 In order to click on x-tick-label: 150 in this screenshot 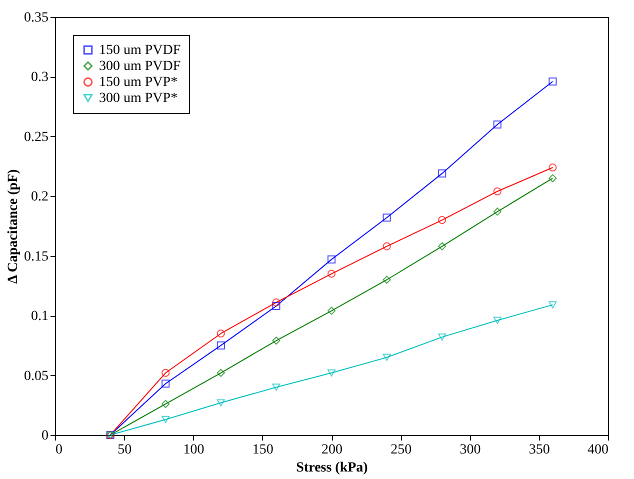, I will do `click(263, 450)`.